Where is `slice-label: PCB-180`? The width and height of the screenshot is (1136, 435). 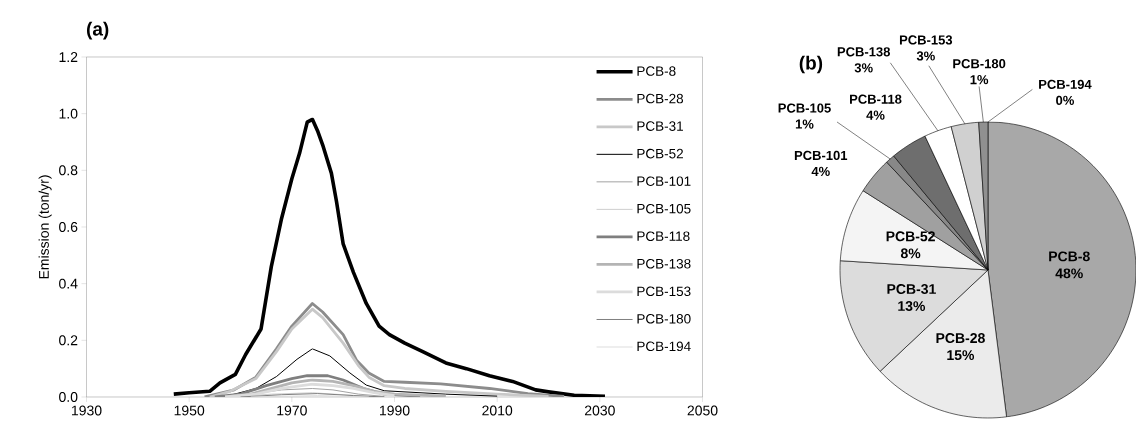 slice-label: PCB-180 is located at coordinates (979, 64).